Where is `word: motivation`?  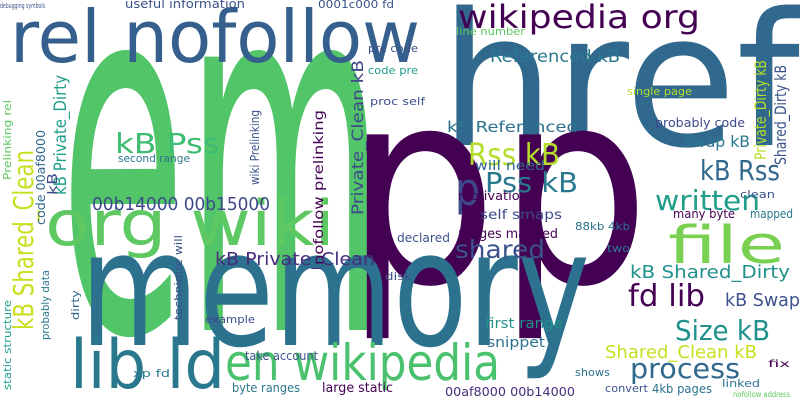 word: motivation is located at coordinates (493, 196).